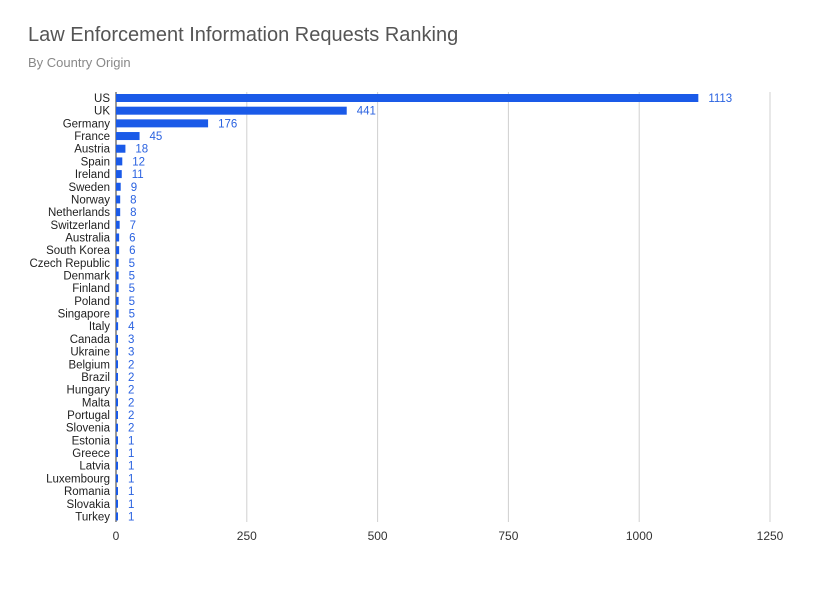 This screenshot has width=840, height=597. Describe the element at coordinates (79, 213) in the screenshot. I see `category-label: Netherlands` at that location.